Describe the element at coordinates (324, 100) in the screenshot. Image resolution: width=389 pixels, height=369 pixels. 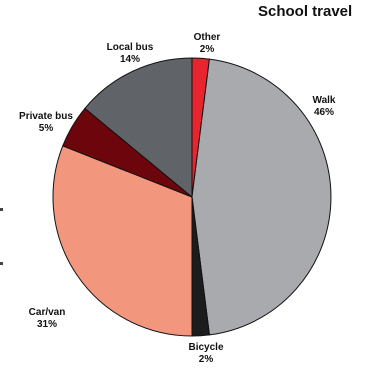
I see `slice-label: Walk` at that location.